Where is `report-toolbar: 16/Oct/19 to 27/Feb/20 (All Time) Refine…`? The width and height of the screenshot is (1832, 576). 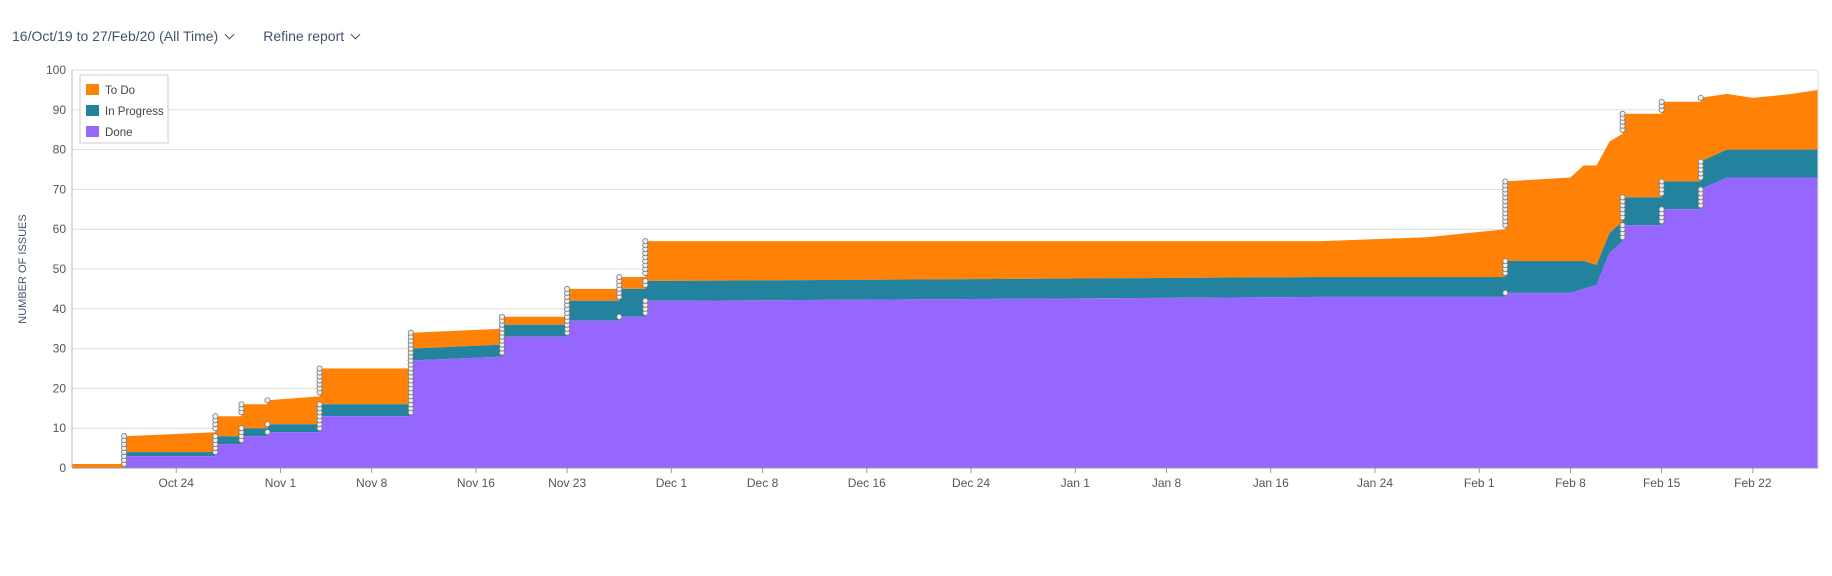 report-toolbar: 16/Oct/19 to 27/Feb/20 (All Time) Refine… is located at coordinates (200, 36).